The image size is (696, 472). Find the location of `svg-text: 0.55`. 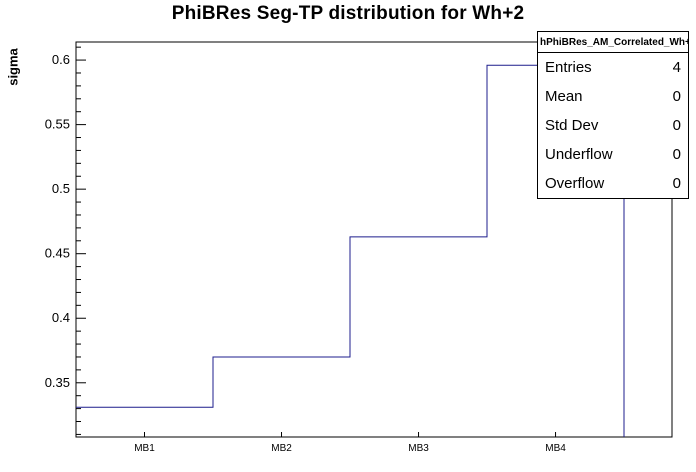

svg-text: 0.55 is located at coordinates (57, 124).